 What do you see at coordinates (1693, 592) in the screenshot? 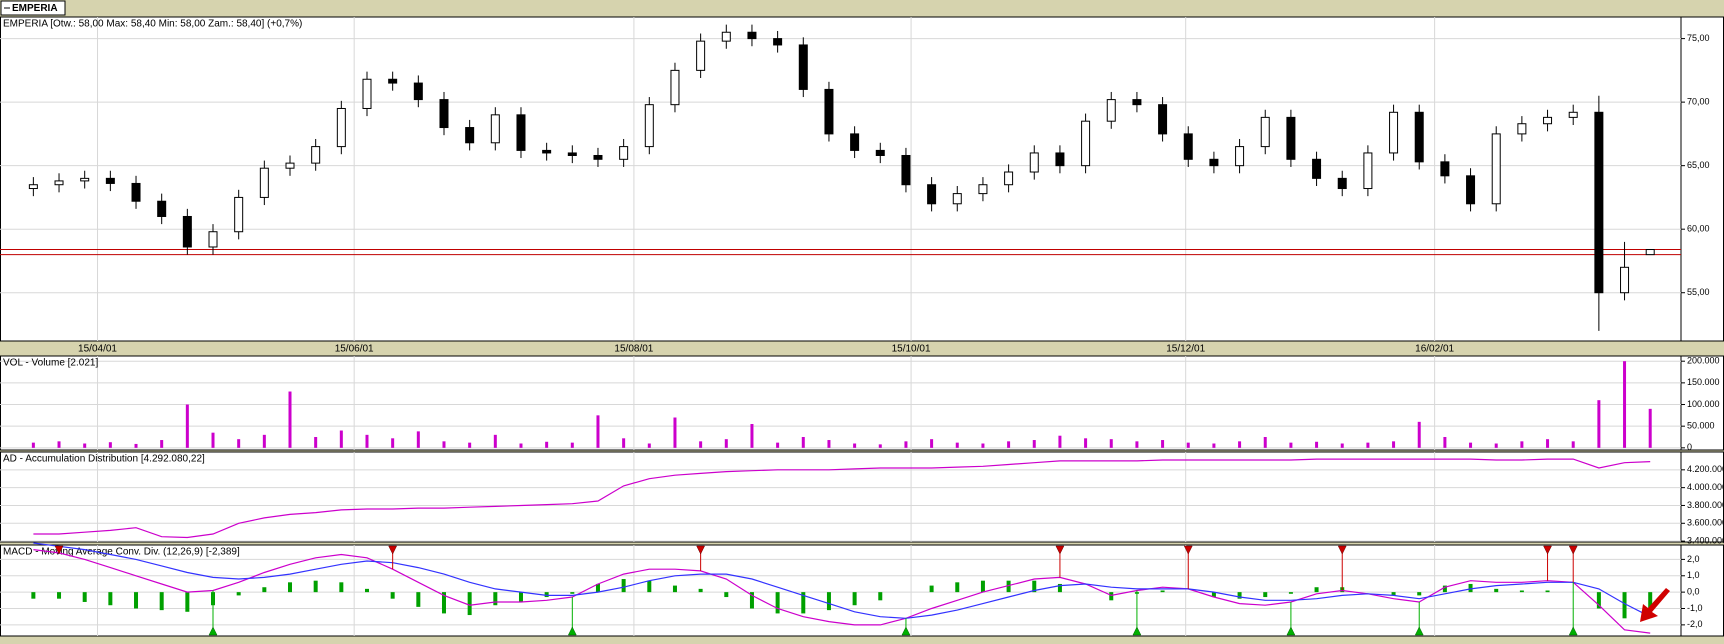
I see `y-tick-label: 0,0` at bounding box center [1693, 592].